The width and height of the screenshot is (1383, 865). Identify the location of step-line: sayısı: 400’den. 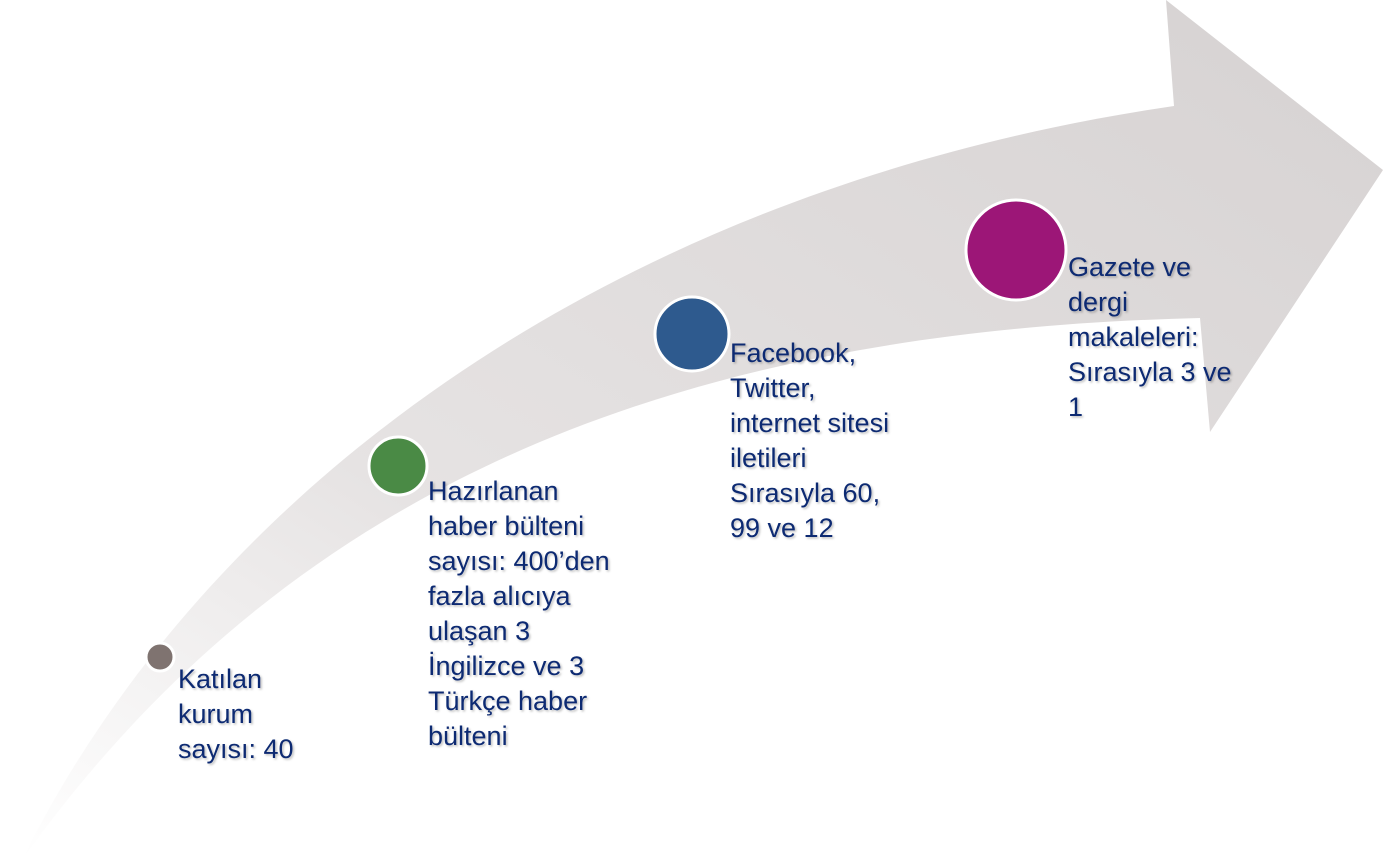
(519, 561).